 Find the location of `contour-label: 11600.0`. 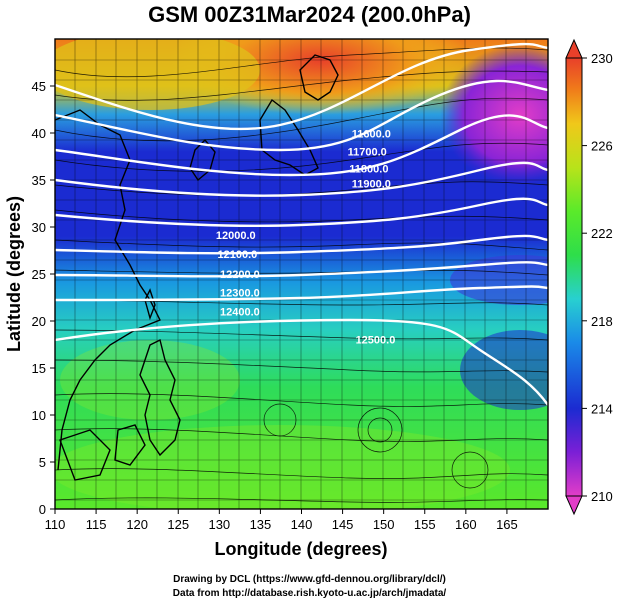

contour-label: 11600.0 is located at coordinates (371, 135).